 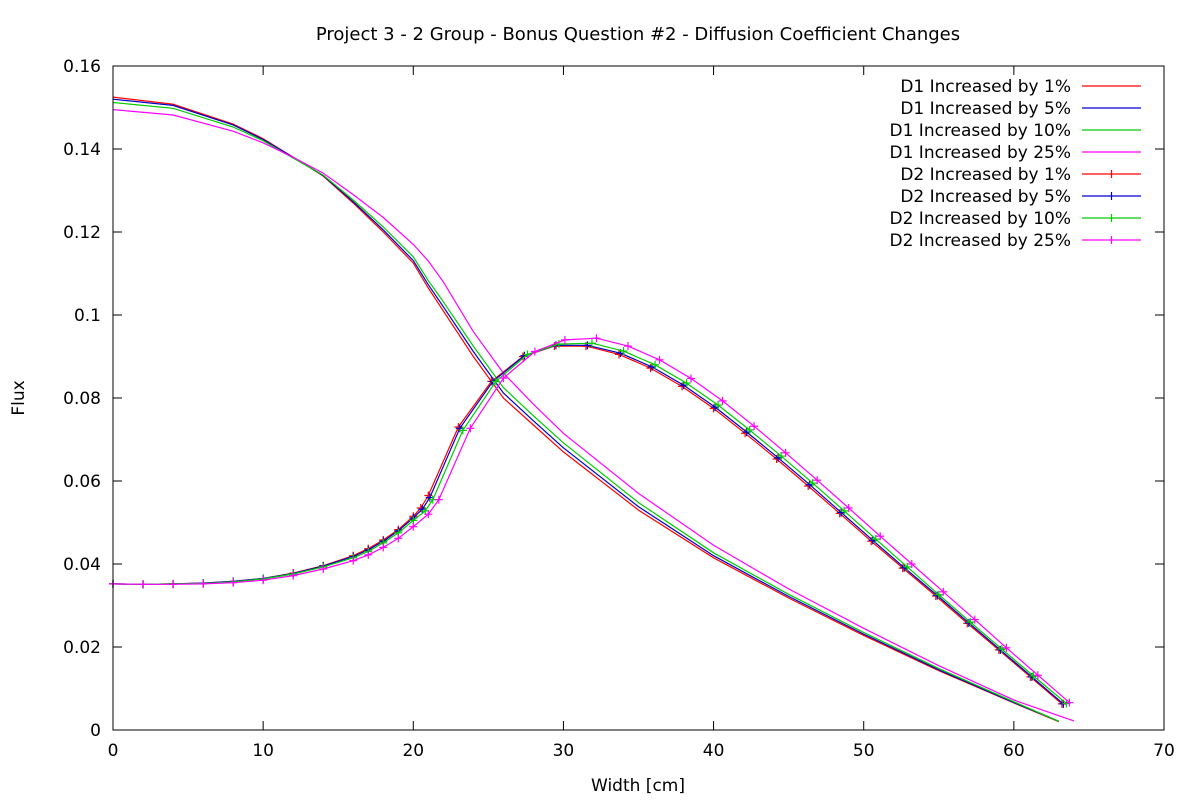 What do you see at coordinates (82, 399) in the screenshot?
I see `y-tick-label: 0.08` at bounding box center [82, 399].